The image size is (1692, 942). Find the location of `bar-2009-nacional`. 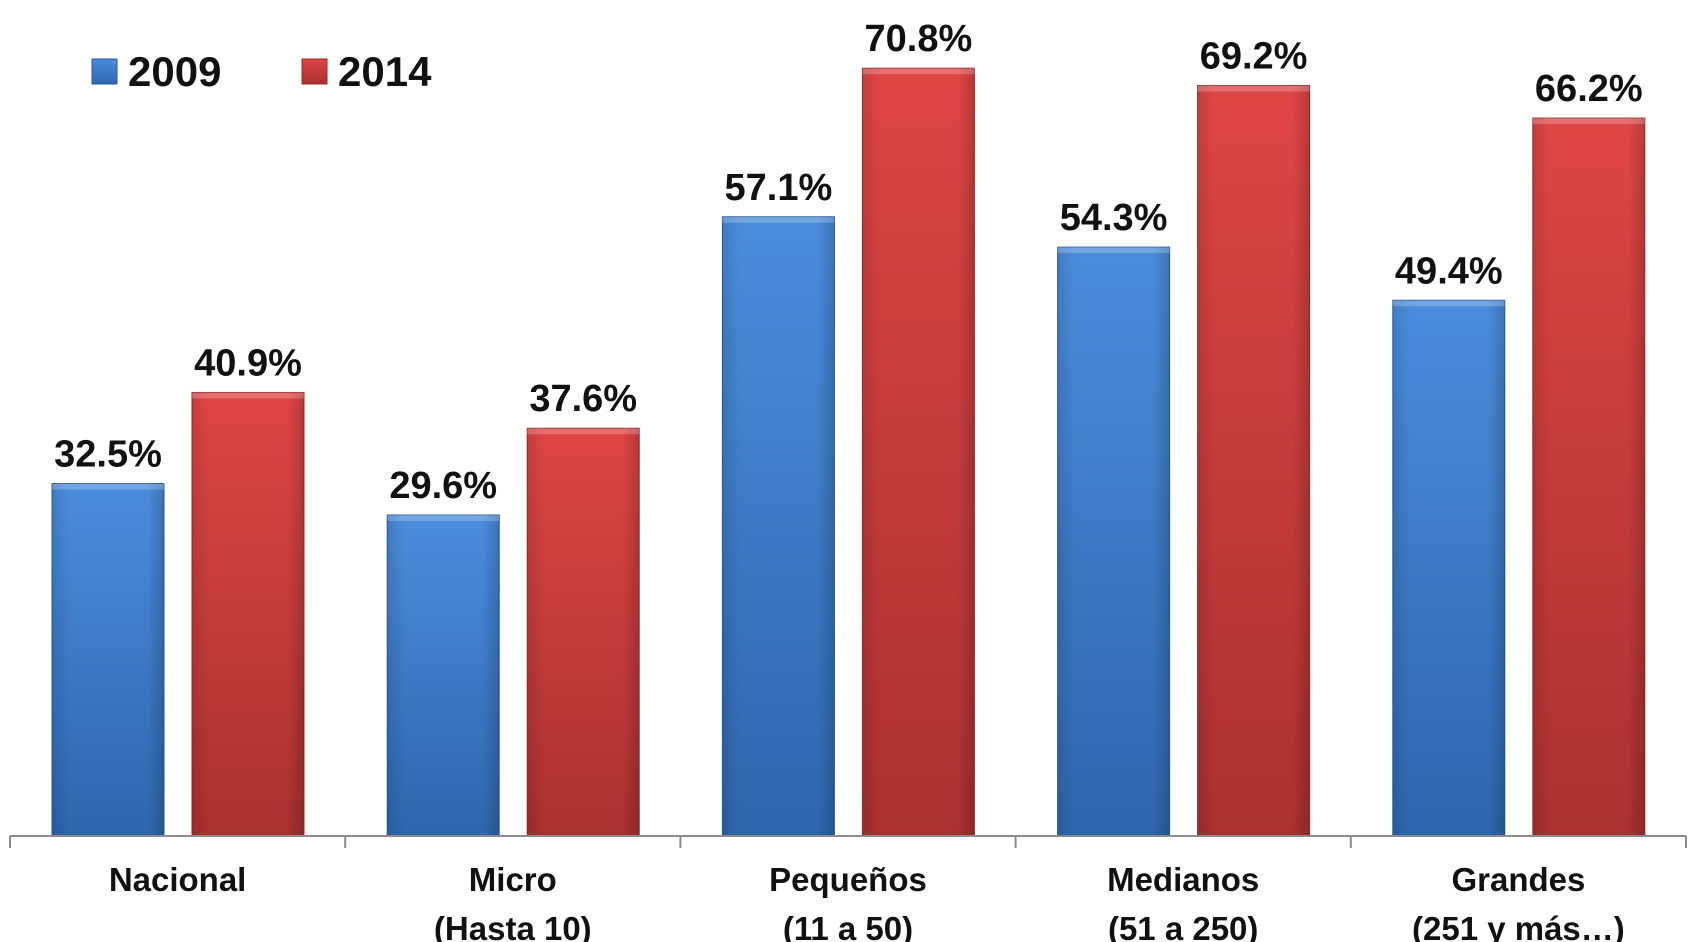

bar-2009-nacional is located at coordinates (108, 660).